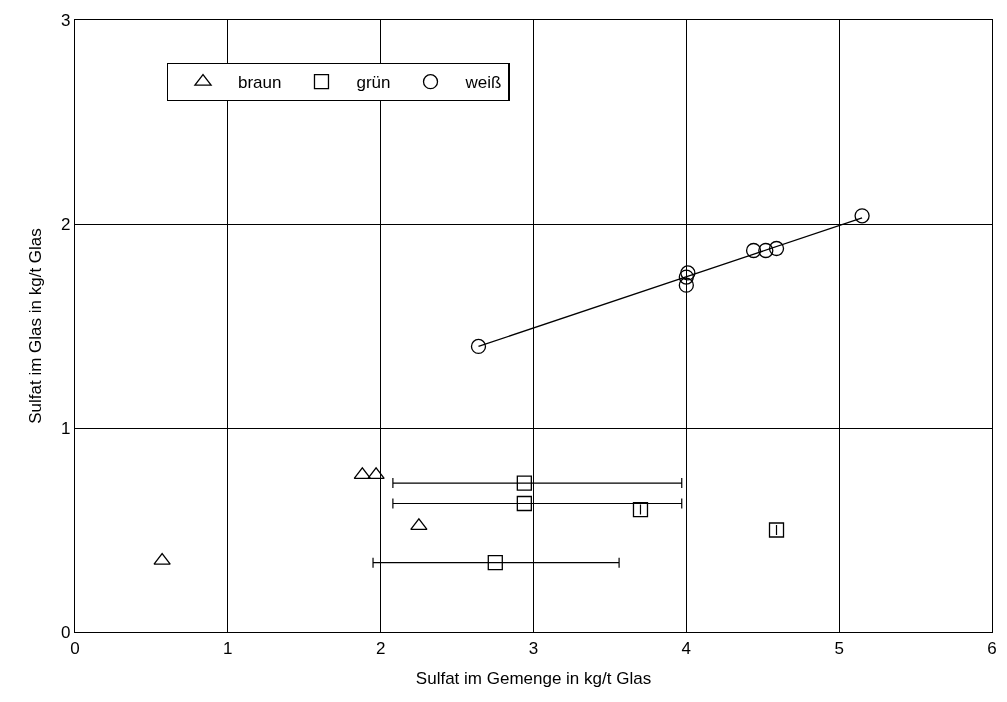 This screenshot has width=1007, height=702. I want to click on legend-label: grün, so click(373, 83).